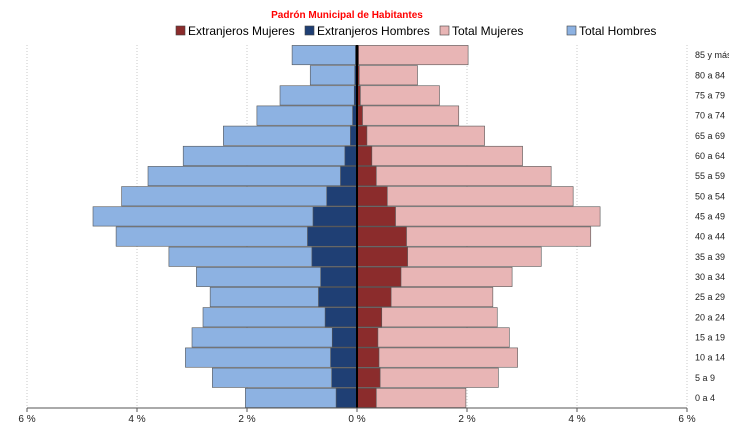 The width and height of the screenshot is (729, 428). Describe the element at coordinates (241, 31) in the screenshot. I see `legend-label: Extranjeros Mujeres` at that location.